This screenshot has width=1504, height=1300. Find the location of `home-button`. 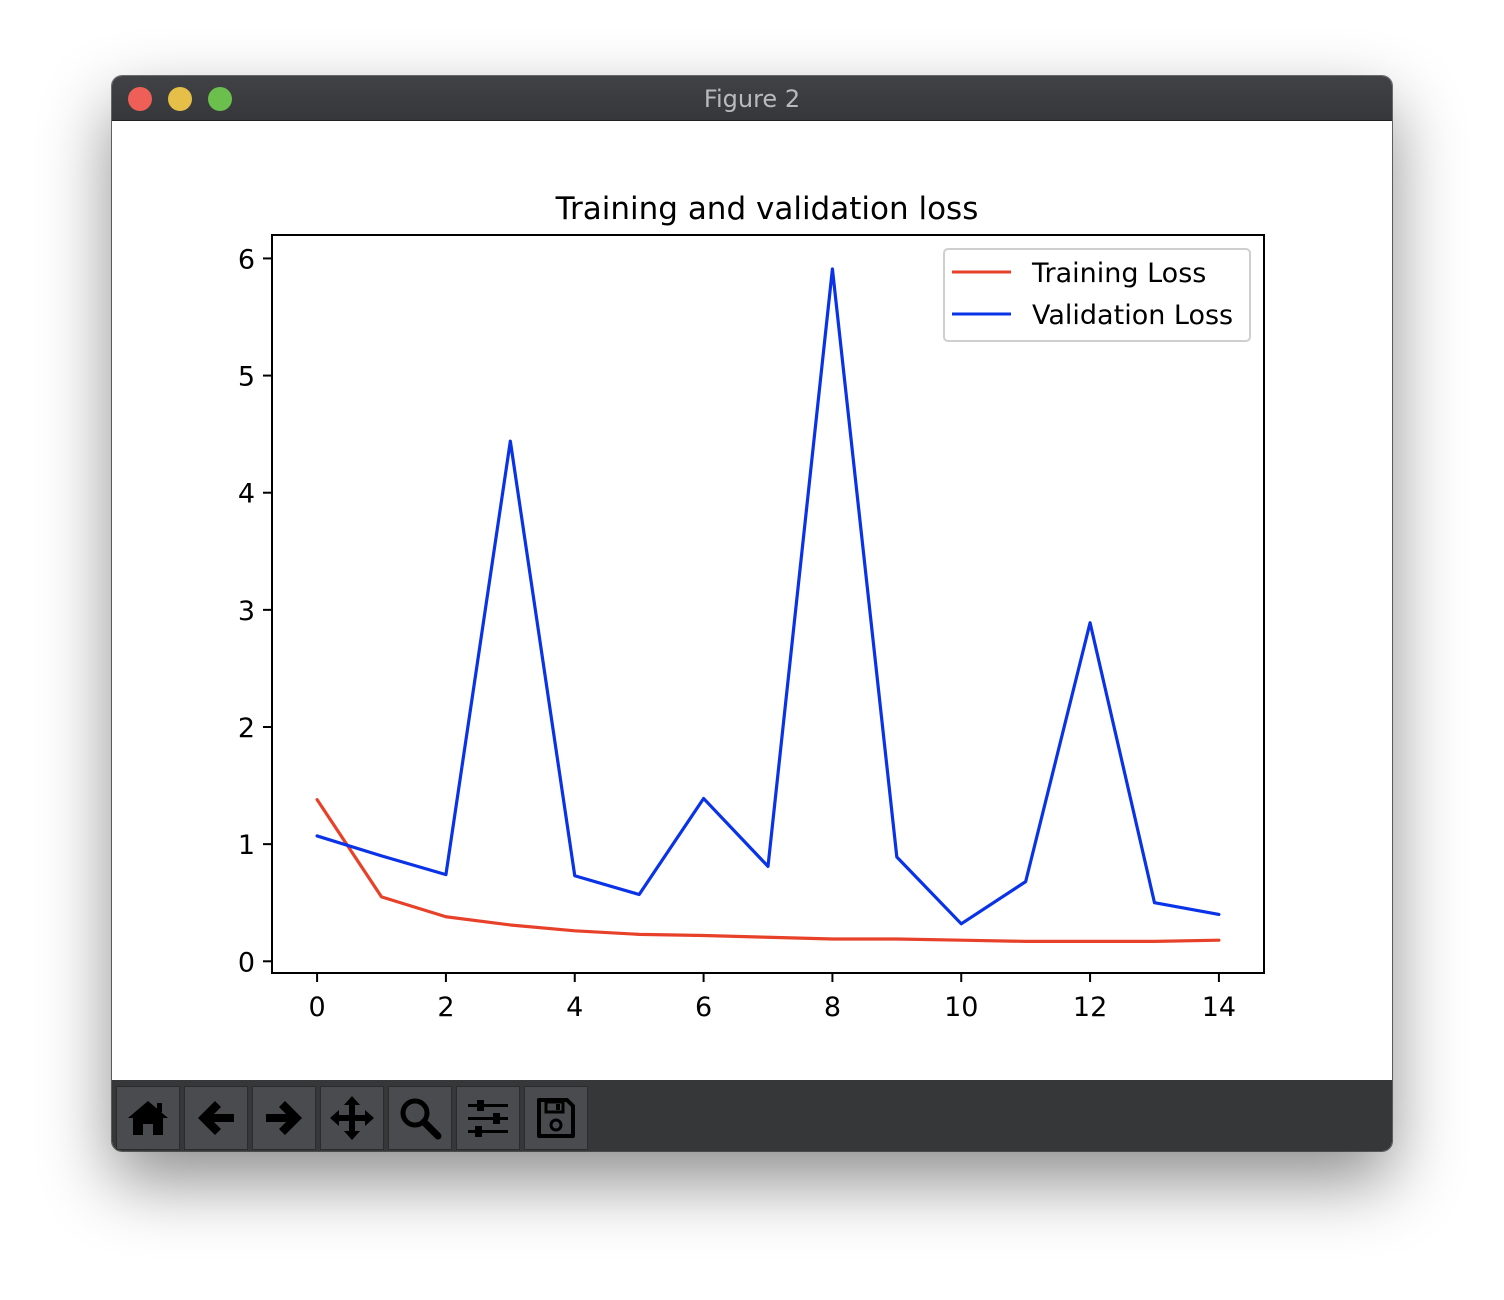

home-button is located at coordinates (148, 1118).